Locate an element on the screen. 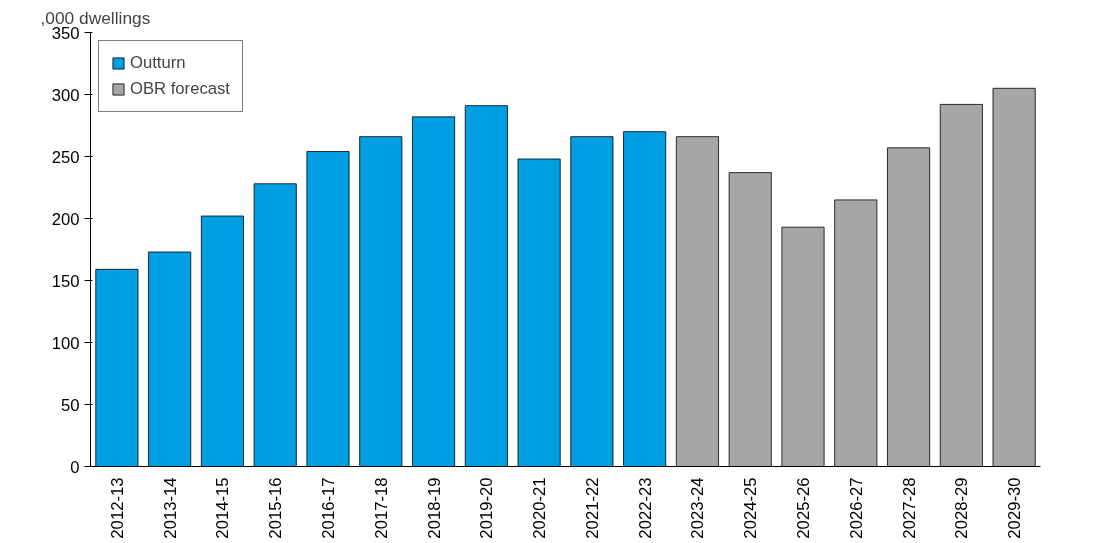 The height and width of the screenshot is (543, 1102). x-tick-label: 2028-29 is located at coordinates (962, 508).